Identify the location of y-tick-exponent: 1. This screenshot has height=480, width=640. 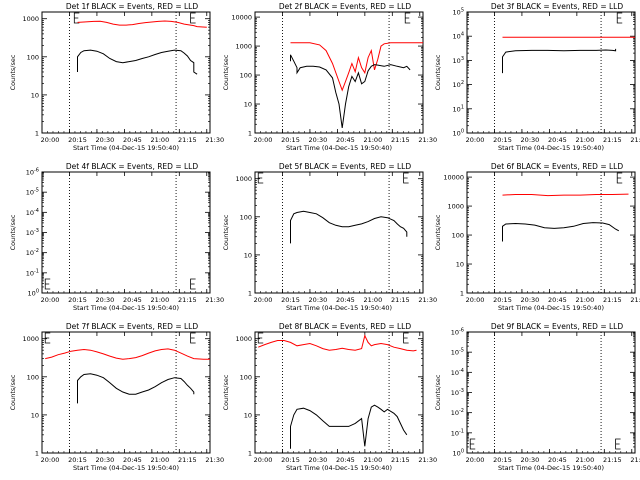
(462, 107).